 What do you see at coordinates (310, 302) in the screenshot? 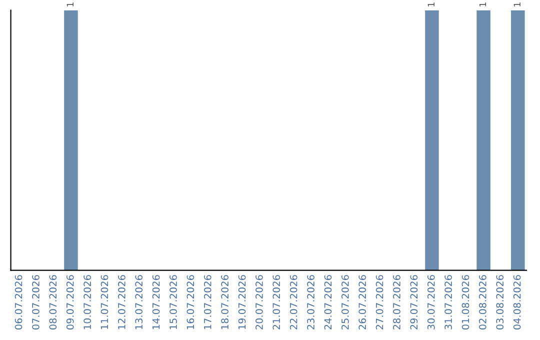
I see `x-tick-label: 23.07.2026` at bounding box center [310, 302].